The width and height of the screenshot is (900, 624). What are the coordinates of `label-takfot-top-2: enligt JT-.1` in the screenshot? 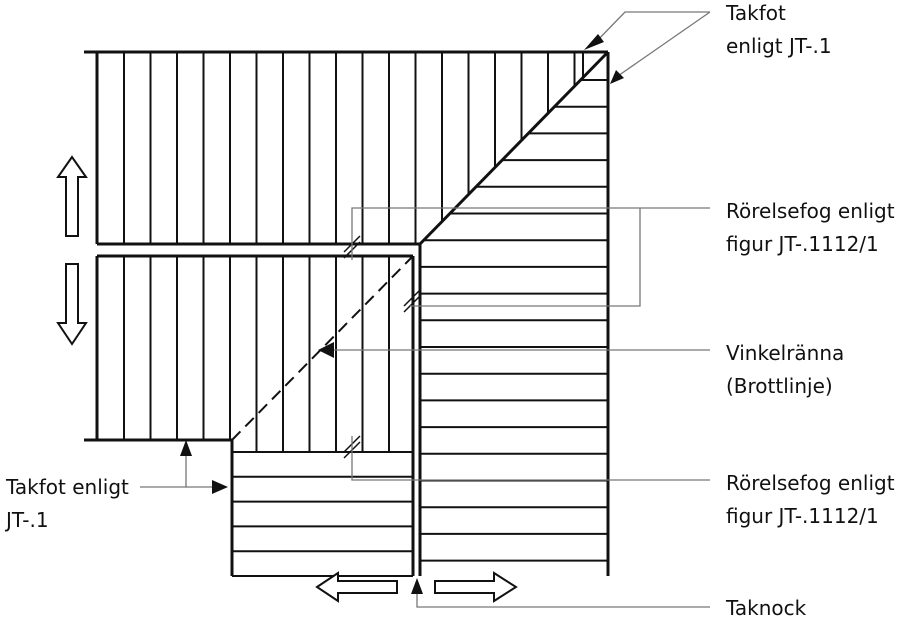 It's located at (779, 46).